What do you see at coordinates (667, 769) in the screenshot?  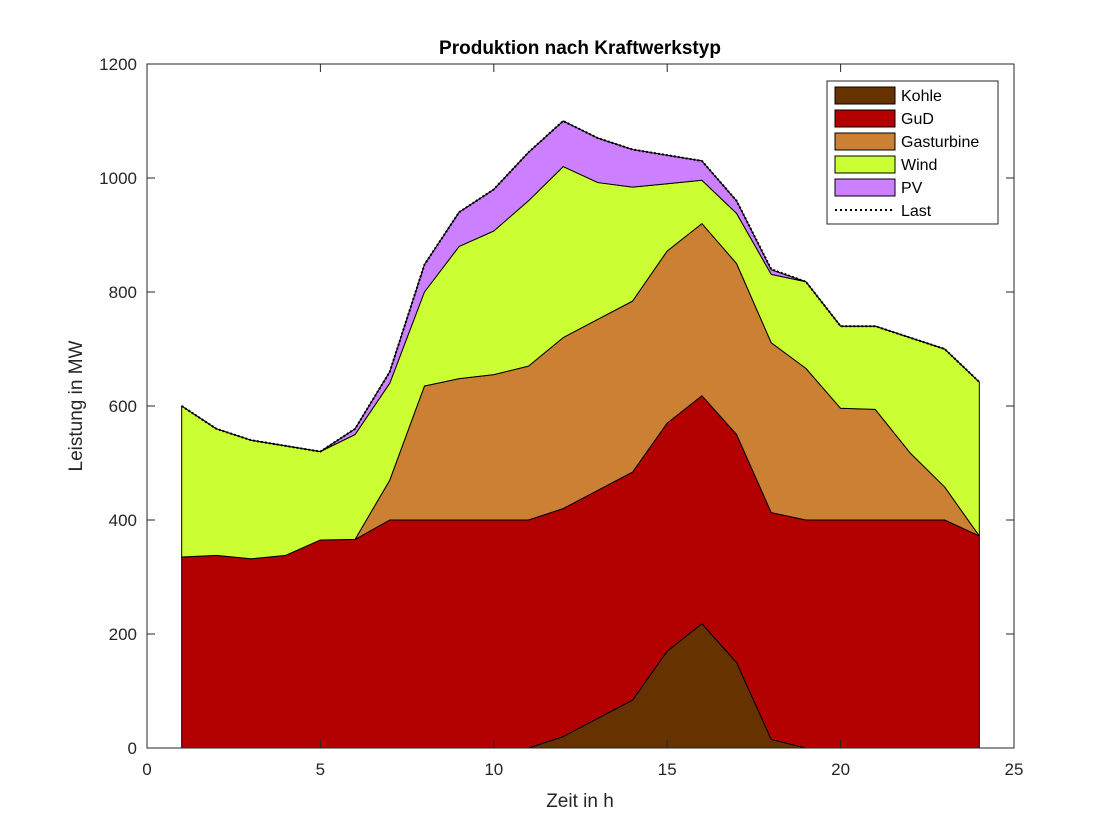 I see `x-tick-label-15: 15` at bounding box center [667, 769].